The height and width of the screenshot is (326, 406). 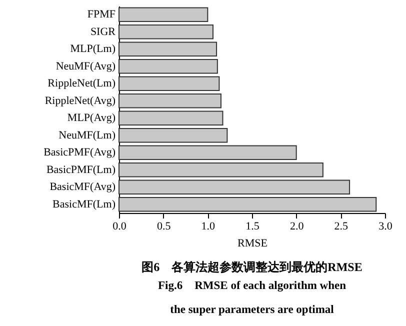 What do you see at coordinates (253, 244) in the screenshot?
I see `x-axis-title: RMSE` at bounding box center [253, 244].